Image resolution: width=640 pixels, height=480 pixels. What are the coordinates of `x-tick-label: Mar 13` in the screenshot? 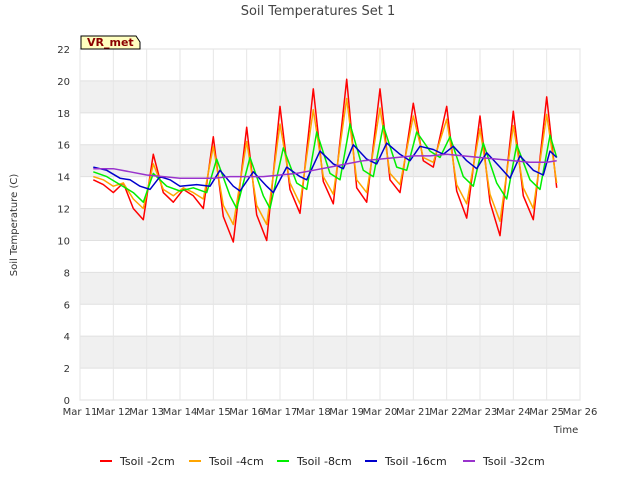 It's located at (146, 412).